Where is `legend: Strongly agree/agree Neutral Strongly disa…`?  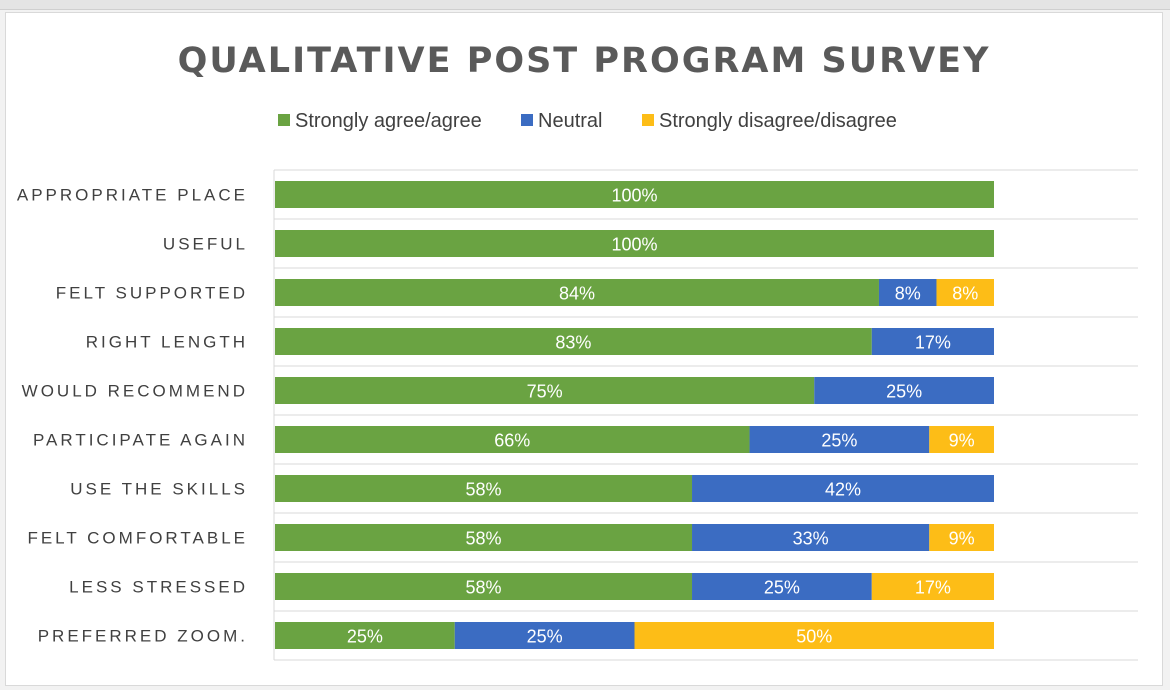 legend: Strongly agree/agree Neutral Strongly disa… is located at coordinates (587, 121).